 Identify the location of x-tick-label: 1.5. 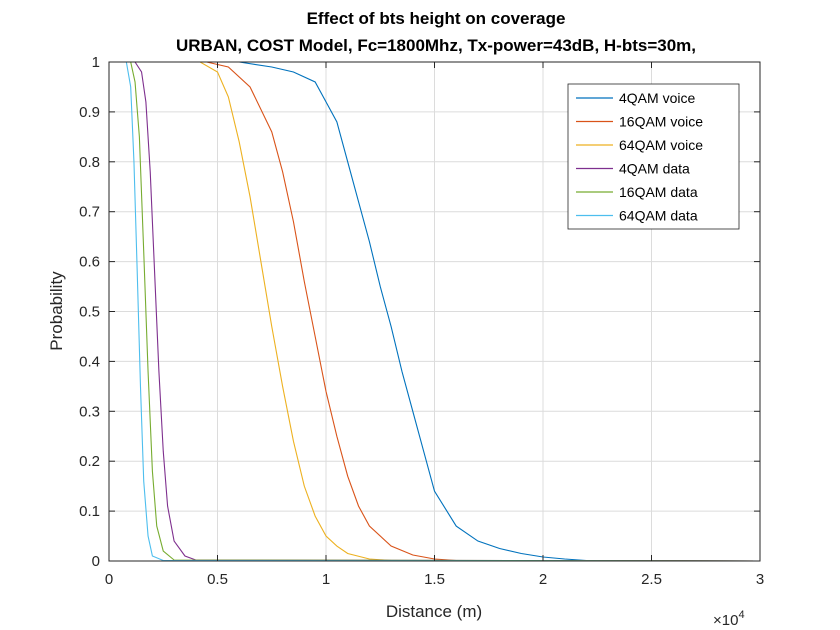
(434, 579).